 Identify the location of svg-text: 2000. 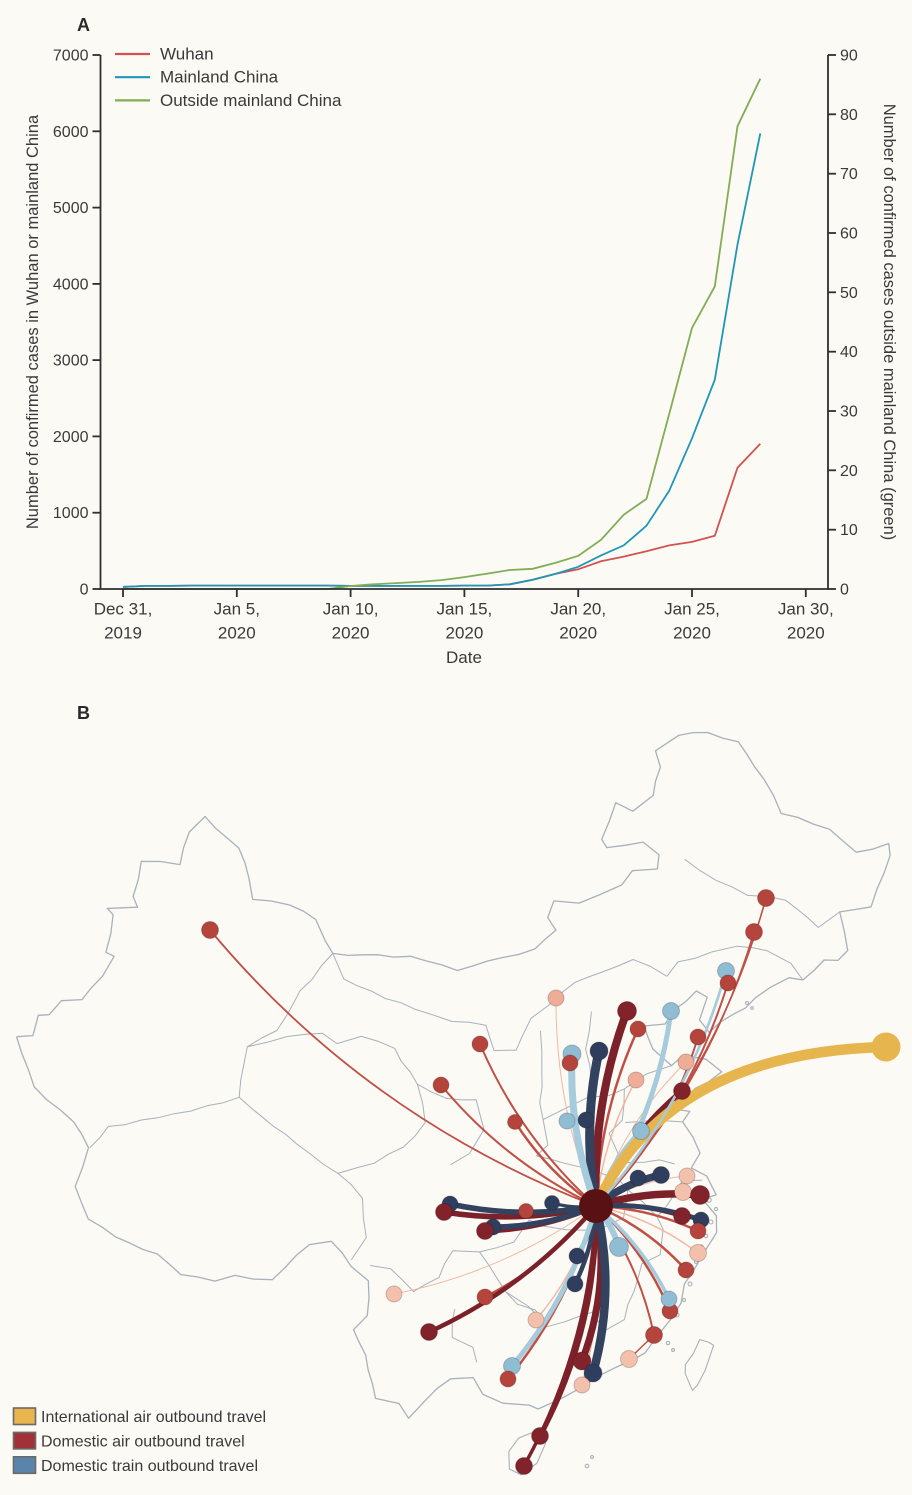
(71, 437).